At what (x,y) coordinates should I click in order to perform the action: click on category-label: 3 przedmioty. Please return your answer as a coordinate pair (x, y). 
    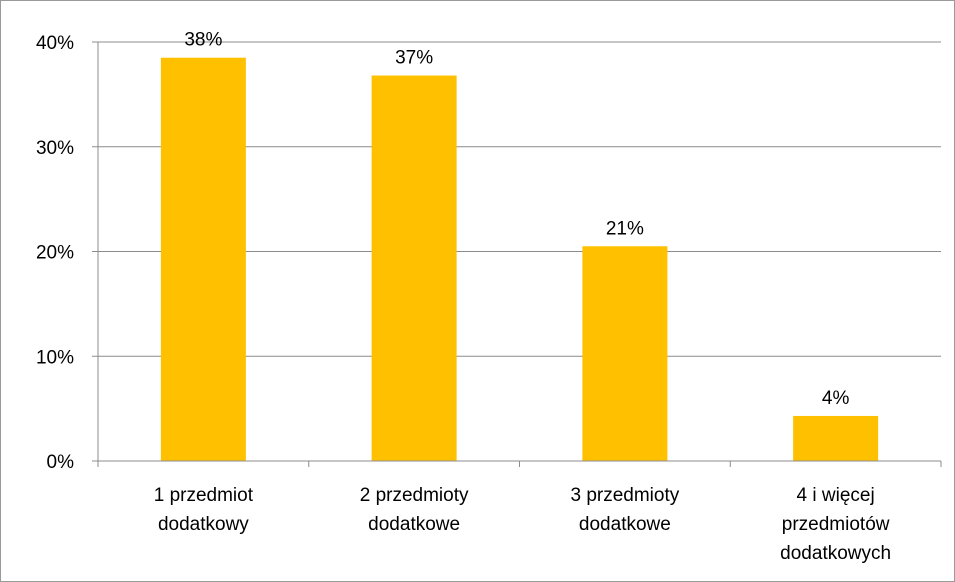
    Looking at the image, I should click on (624, 495).